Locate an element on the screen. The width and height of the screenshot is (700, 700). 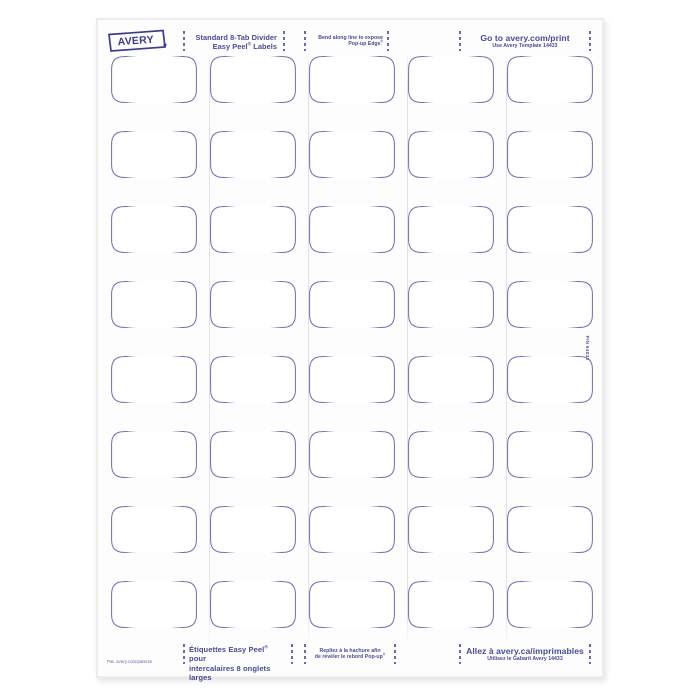
footer-bend-instruction-fr-line2-pre: de révéler le rebord Pop-up is located at coordinates (348, 657).